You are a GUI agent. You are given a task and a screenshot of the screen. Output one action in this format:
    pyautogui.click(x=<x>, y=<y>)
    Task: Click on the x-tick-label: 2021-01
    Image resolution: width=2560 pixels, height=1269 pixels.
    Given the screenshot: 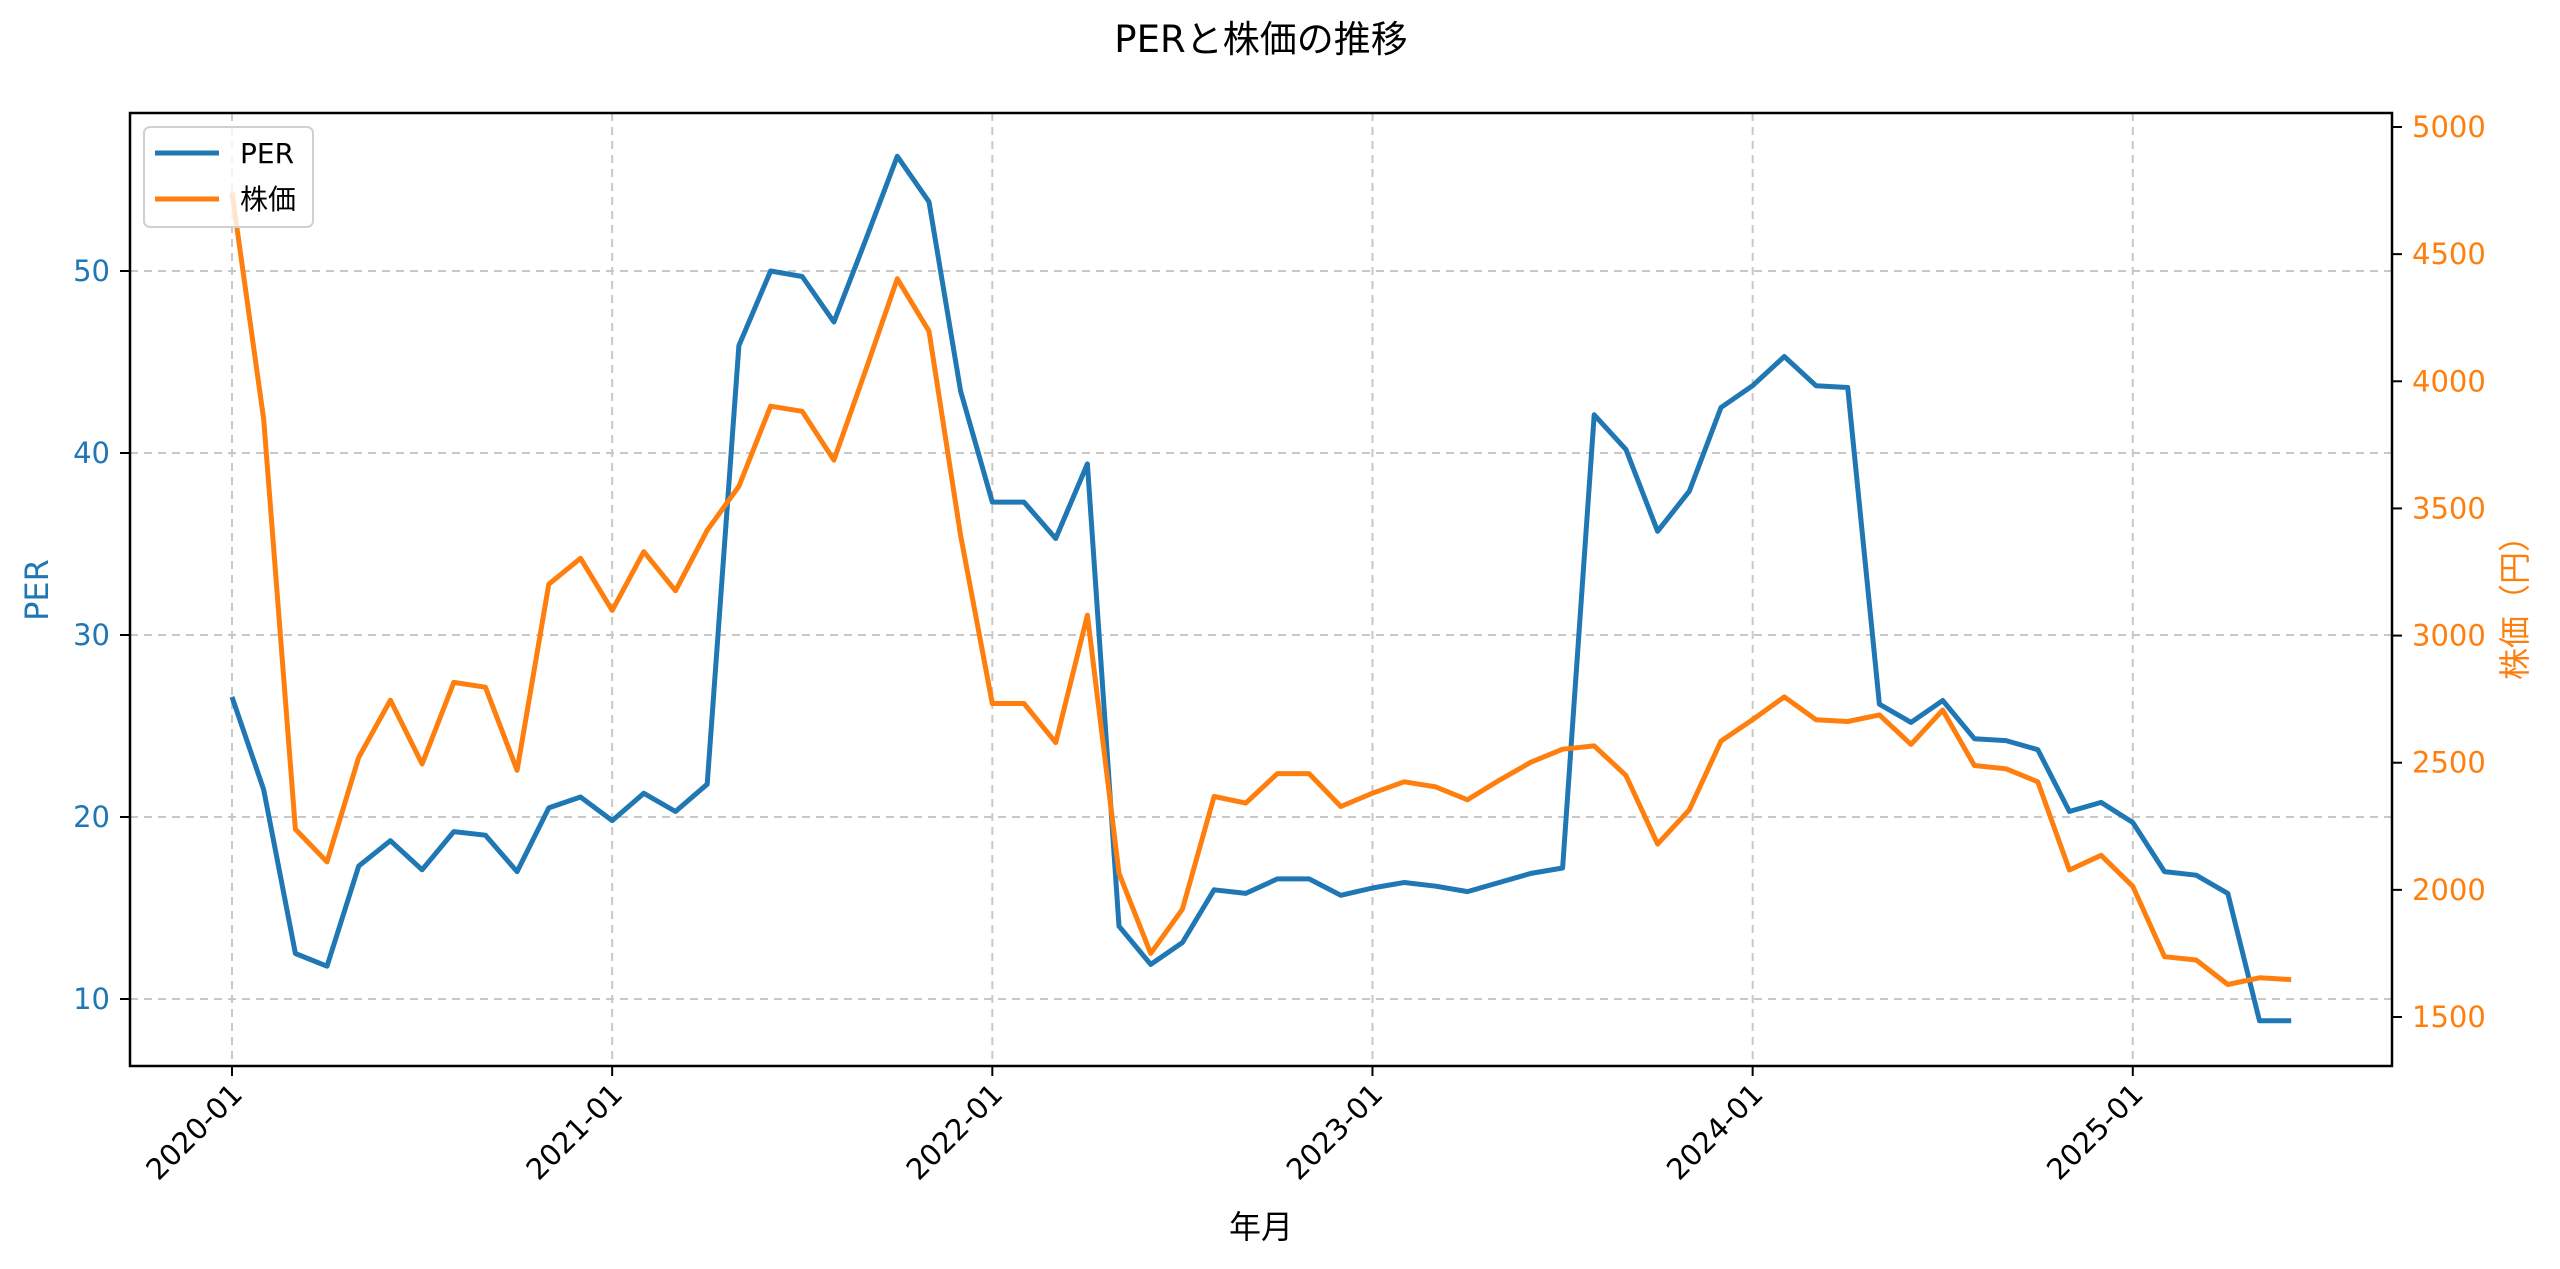 What is the action you would take?
    pyautogui.click(x=574, y=1132)
    